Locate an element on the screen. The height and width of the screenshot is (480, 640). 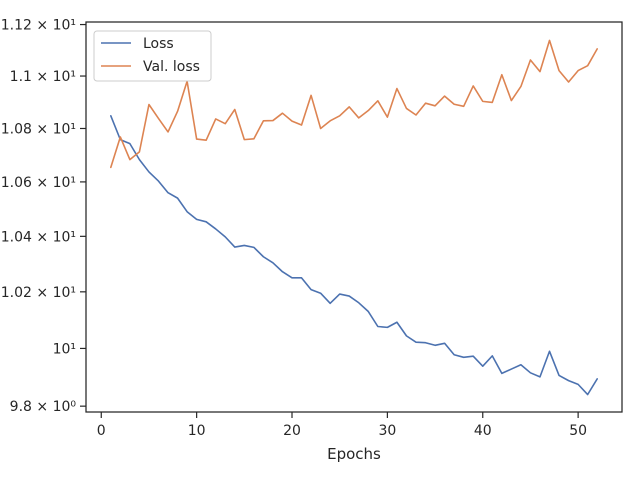
x-tick-label: 10 is located at coordinates (197, 431).